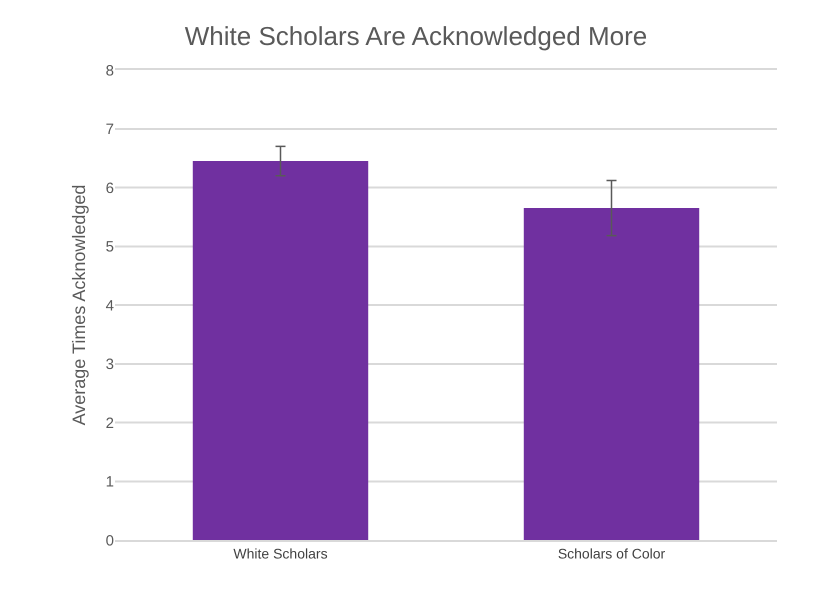 The height and width of the screenshot is (590, 832). What do you see at coordinates (416, 35) in the screenshot?
I see `chart-title: White Scholars Are Acknowledged More` at bounding box center [416, 35].